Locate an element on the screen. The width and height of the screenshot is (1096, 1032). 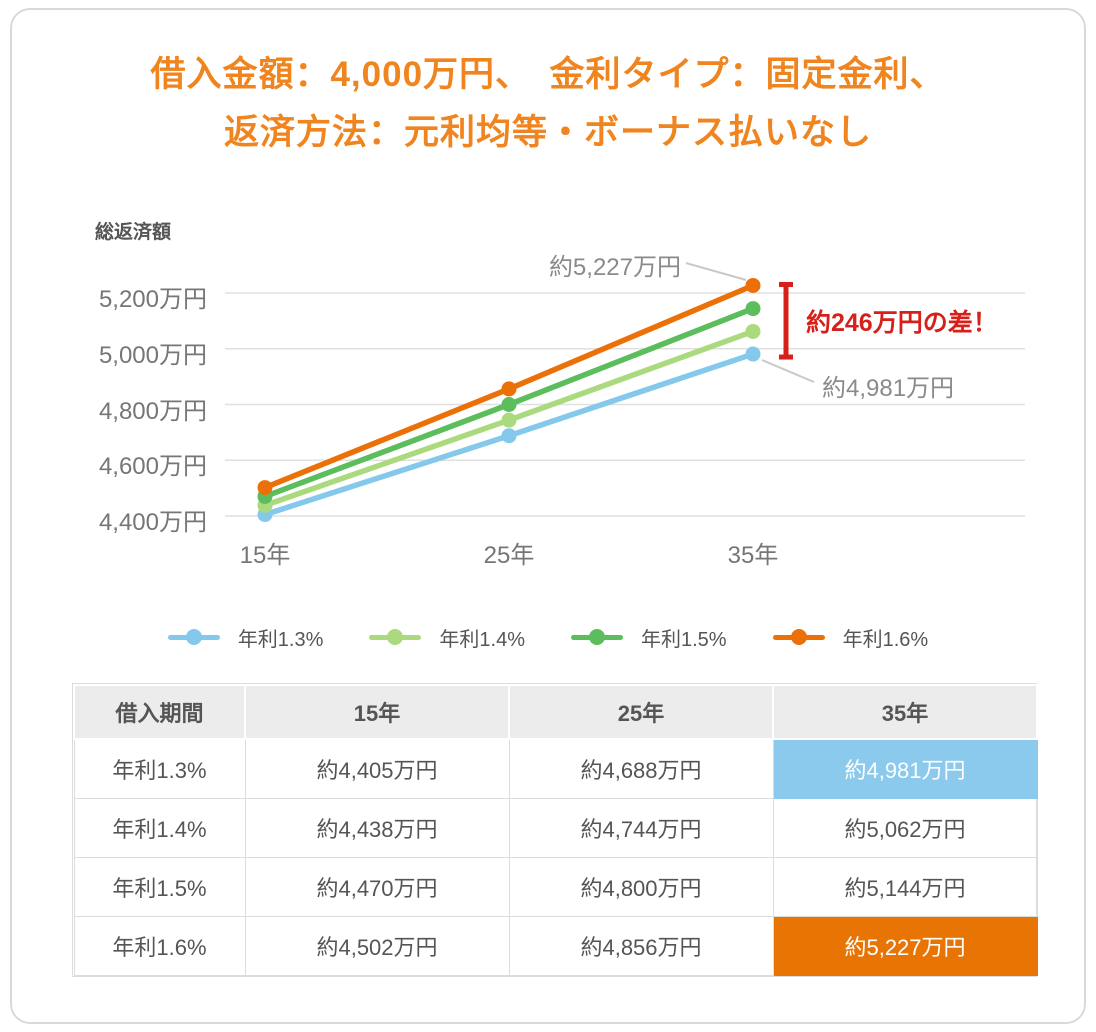
y-tick-label: 5,200万円 is located at coordinates (152, 299).